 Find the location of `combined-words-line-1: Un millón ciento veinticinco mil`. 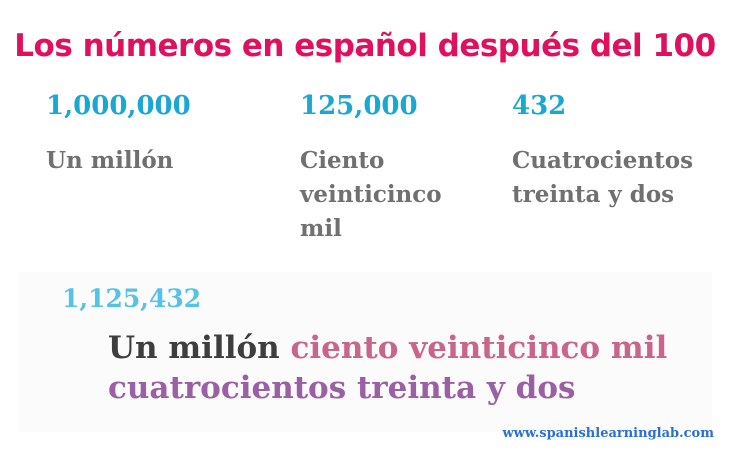

combined-words-line-1: Un millón ciento veinticinco mil is located at coordinates (387, 348).